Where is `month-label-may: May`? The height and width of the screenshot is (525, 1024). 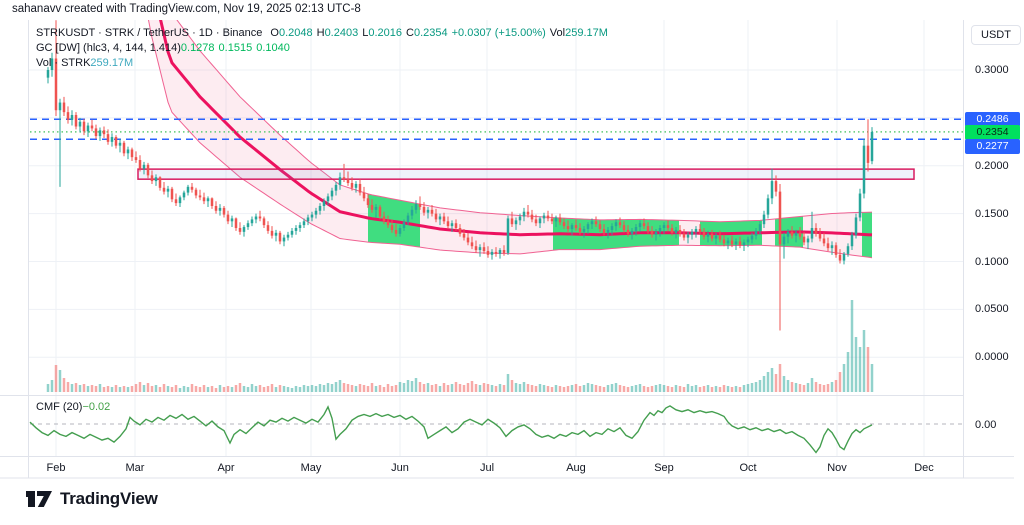
month-label-may: May is located at coordinates (311, 468).